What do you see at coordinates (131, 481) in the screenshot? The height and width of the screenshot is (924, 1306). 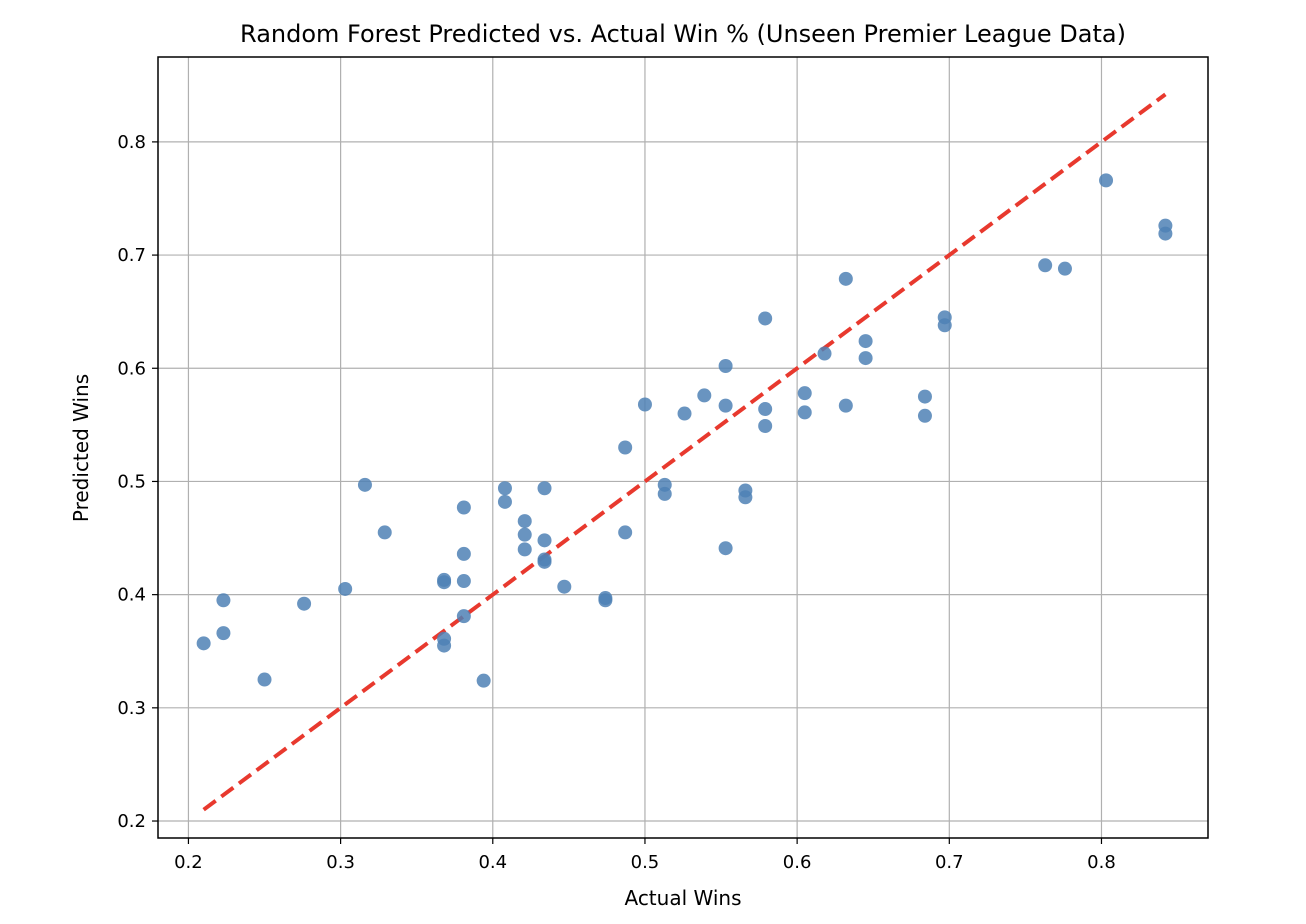 I see `y-tick-label: 0.5` at bounding box center [131, 481].